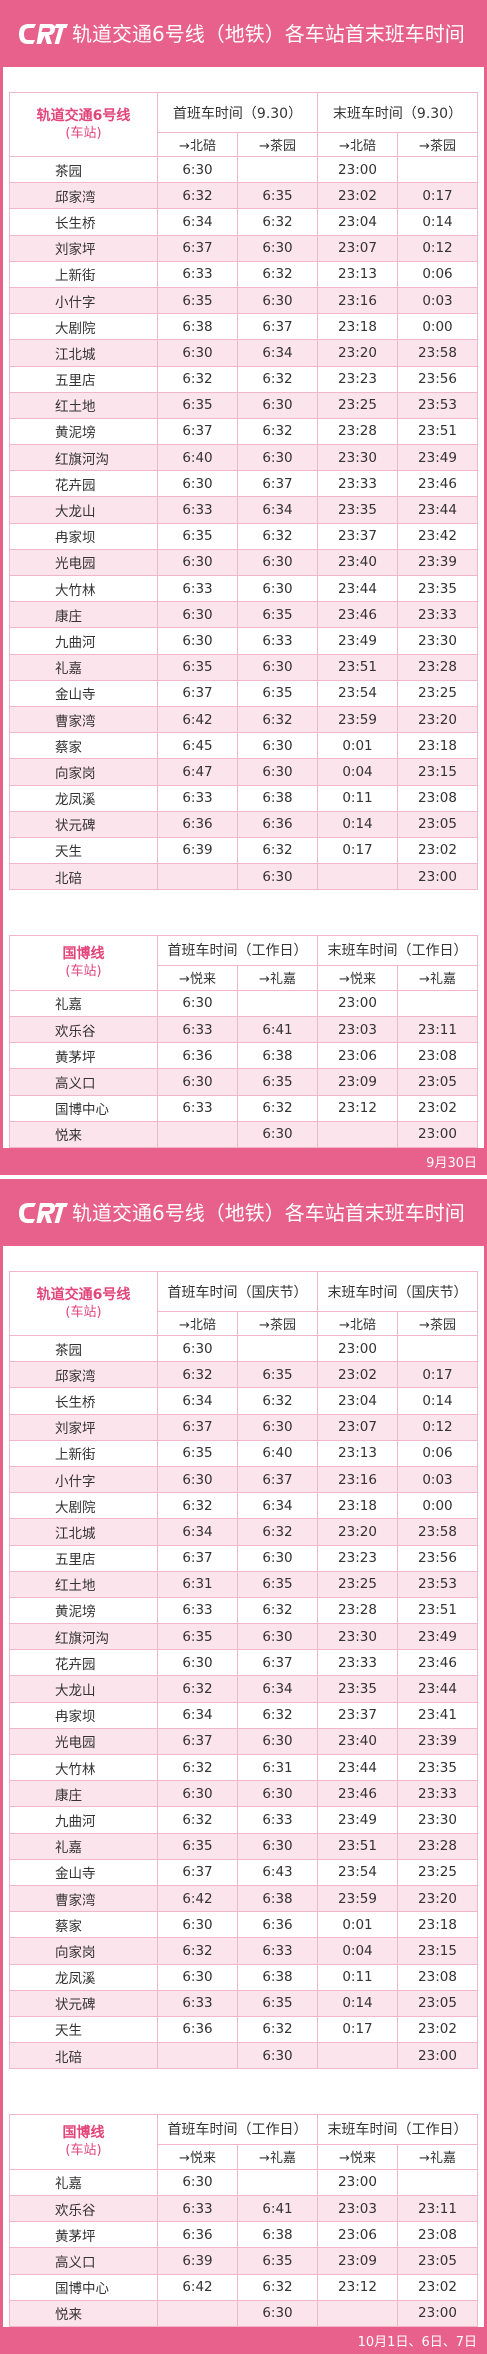  What do you see at coordinates (358, 274) in the screenshot?
I see `last-train-time: 23:13` at bounding box center [358, 274].